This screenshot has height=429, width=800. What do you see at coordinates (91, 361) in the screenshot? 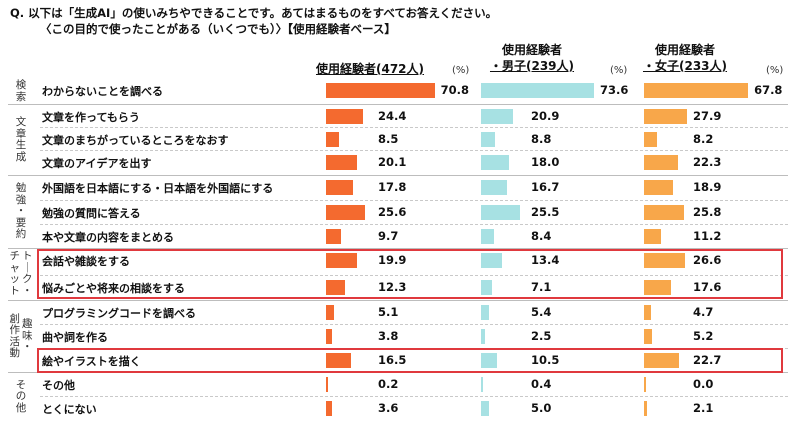
I see `category-label: 絵やイラストを描く` at bounding box center [91, 361].